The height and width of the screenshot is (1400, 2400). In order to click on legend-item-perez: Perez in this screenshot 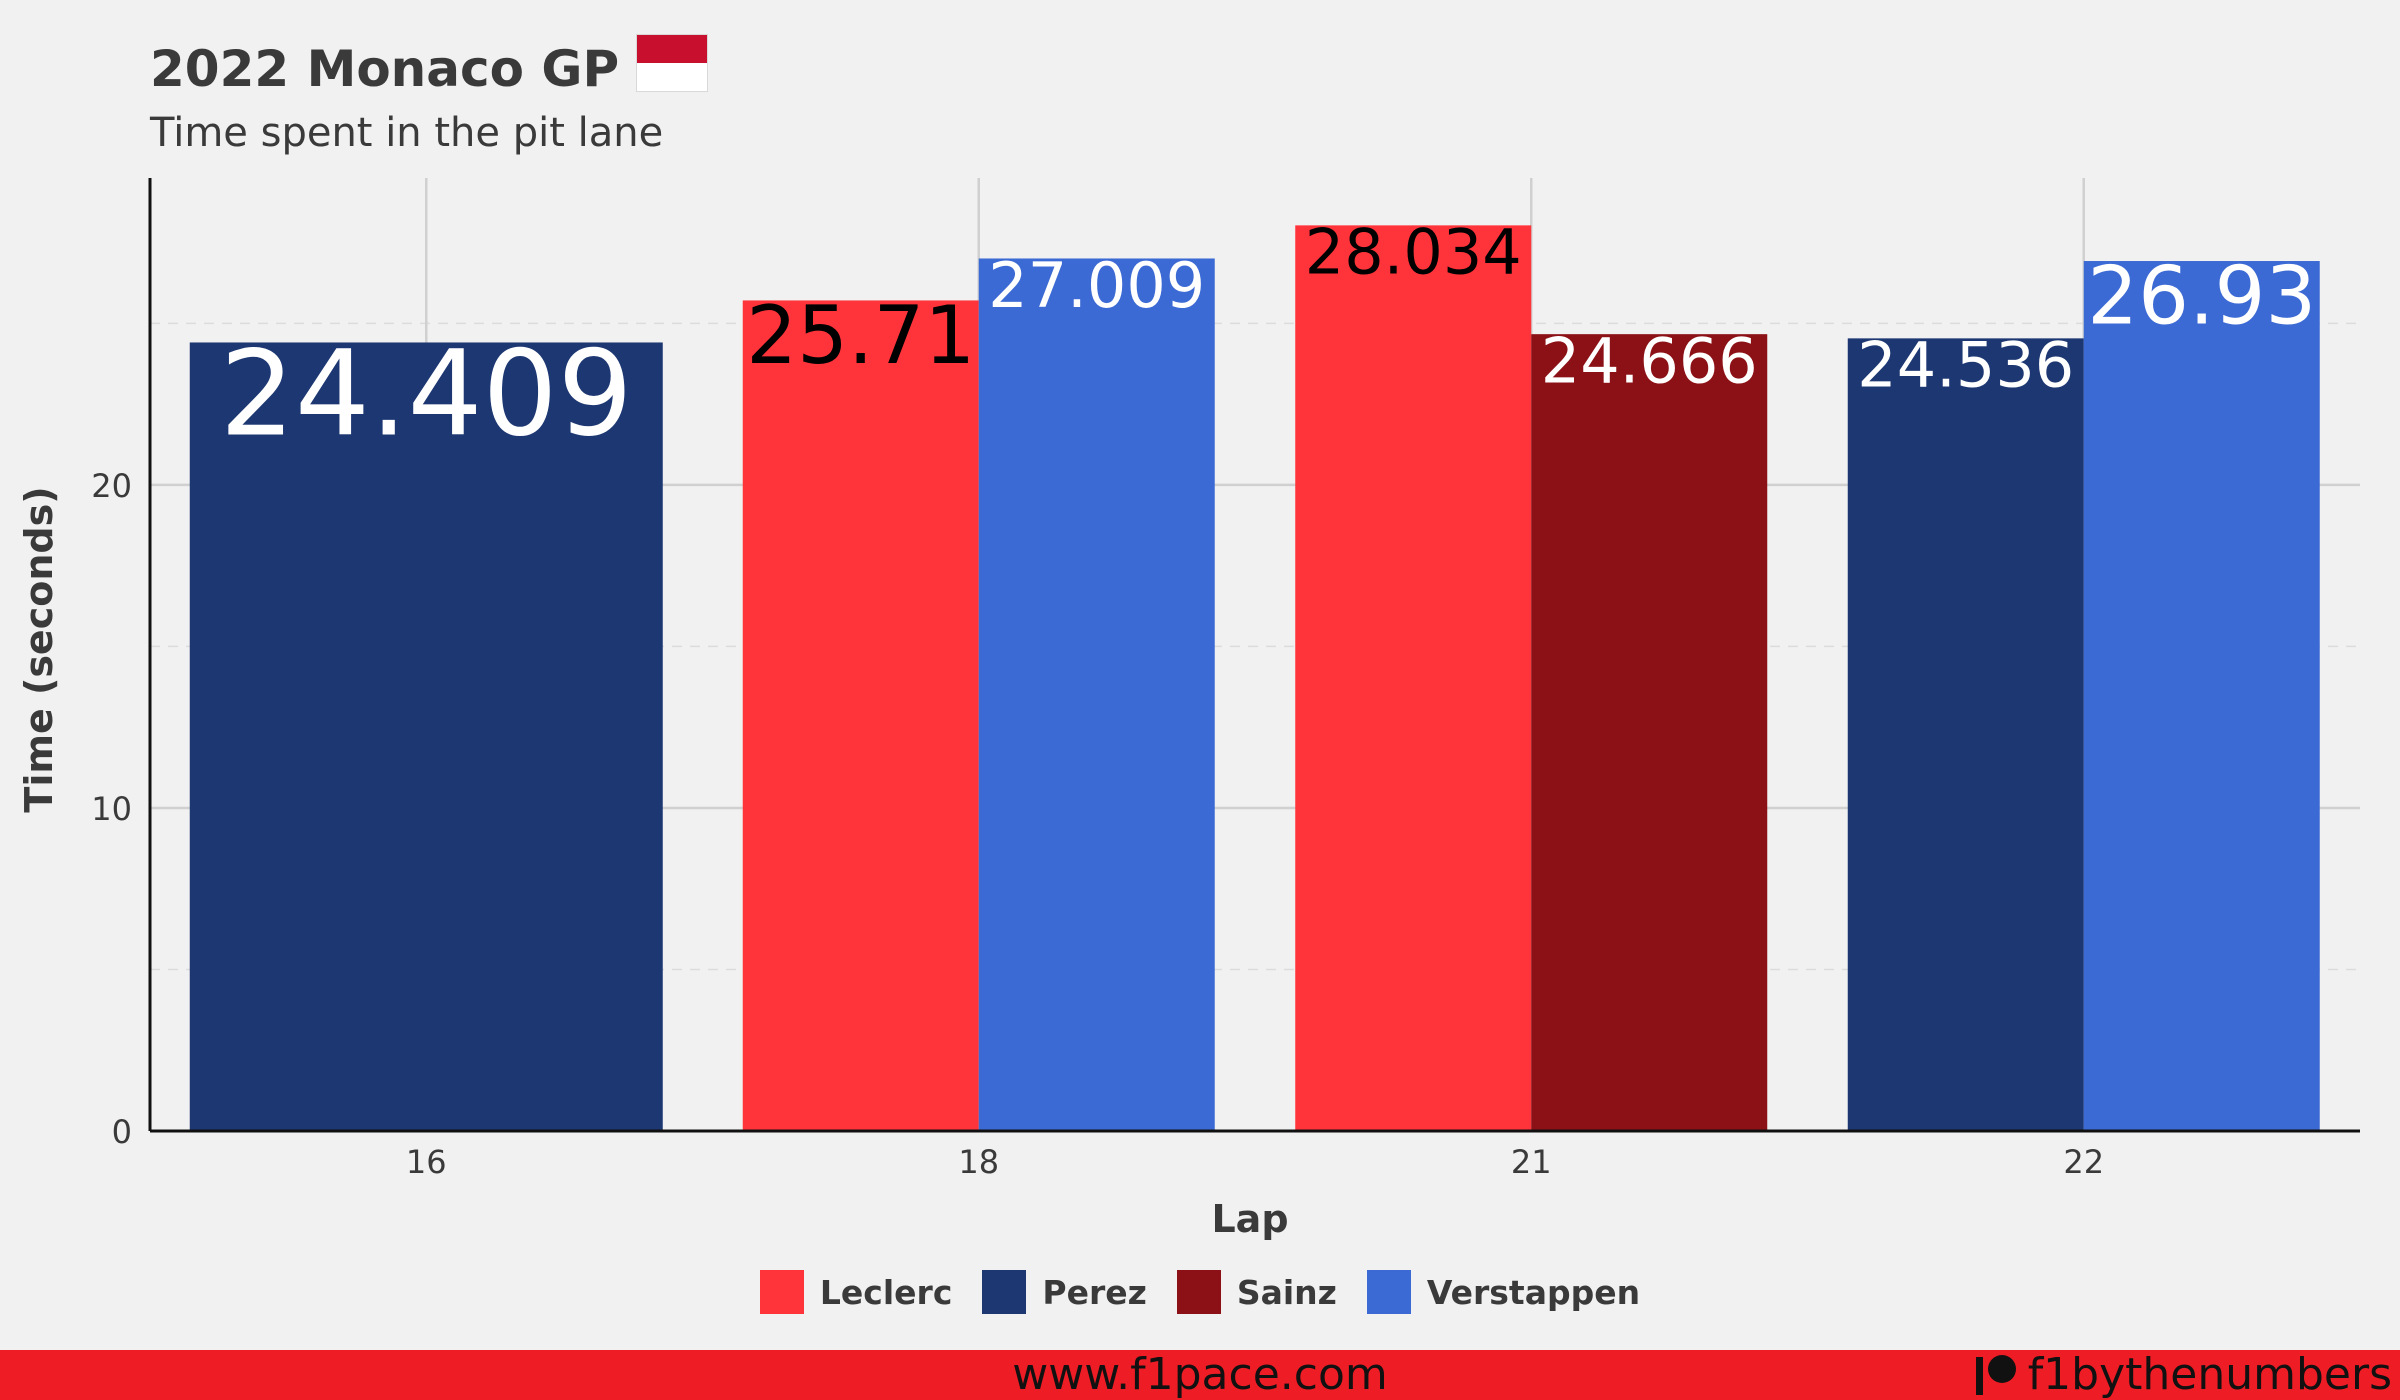, I will do `click(1064, 1292)`.